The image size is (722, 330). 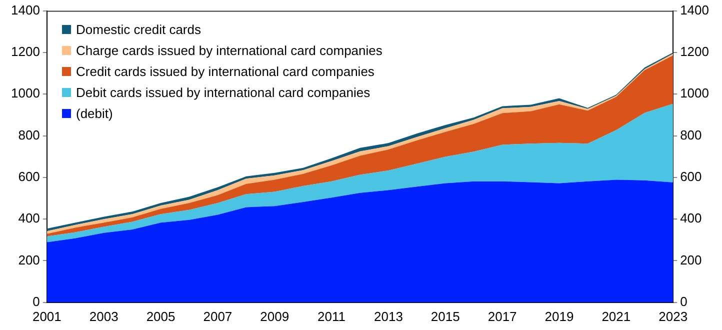 What do you see at coordinates (94, 113) in the screenshot?
I see `legend-label: (debit)` at bounding box center [94, 113].